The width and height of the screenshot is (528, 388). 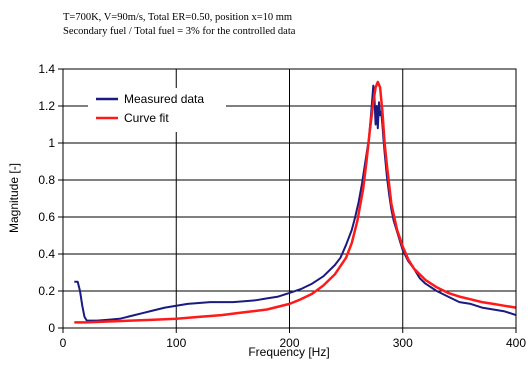 What do you see at coordinates (63, 343) in the screenshot?
I see `x-tick-label: 0` at bounding box center [63, 343].